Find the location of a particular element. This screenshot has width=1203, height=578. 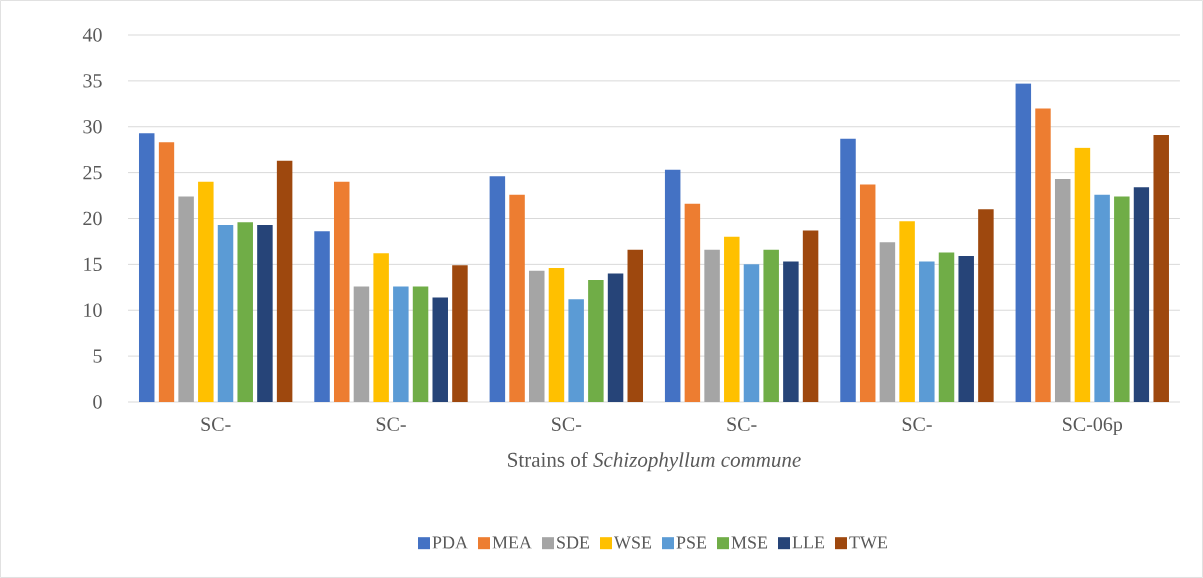

y-tick-label: 30 is located at coordinates (92, 127).